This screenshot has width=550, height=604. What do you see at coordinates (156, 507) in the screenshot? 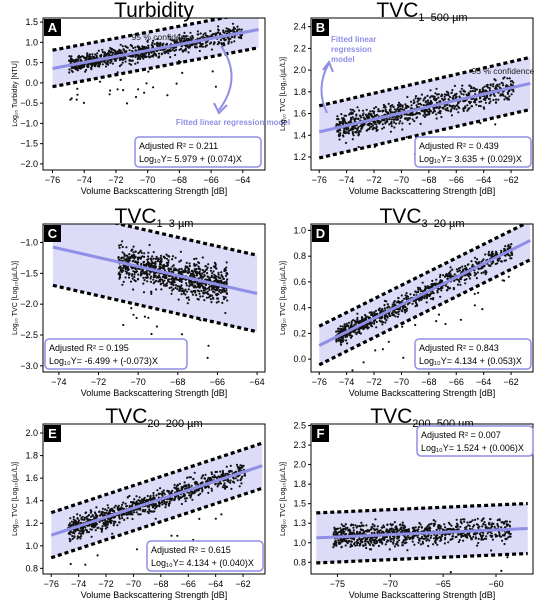
I see `plot-area` at bounding box center [156, 507].